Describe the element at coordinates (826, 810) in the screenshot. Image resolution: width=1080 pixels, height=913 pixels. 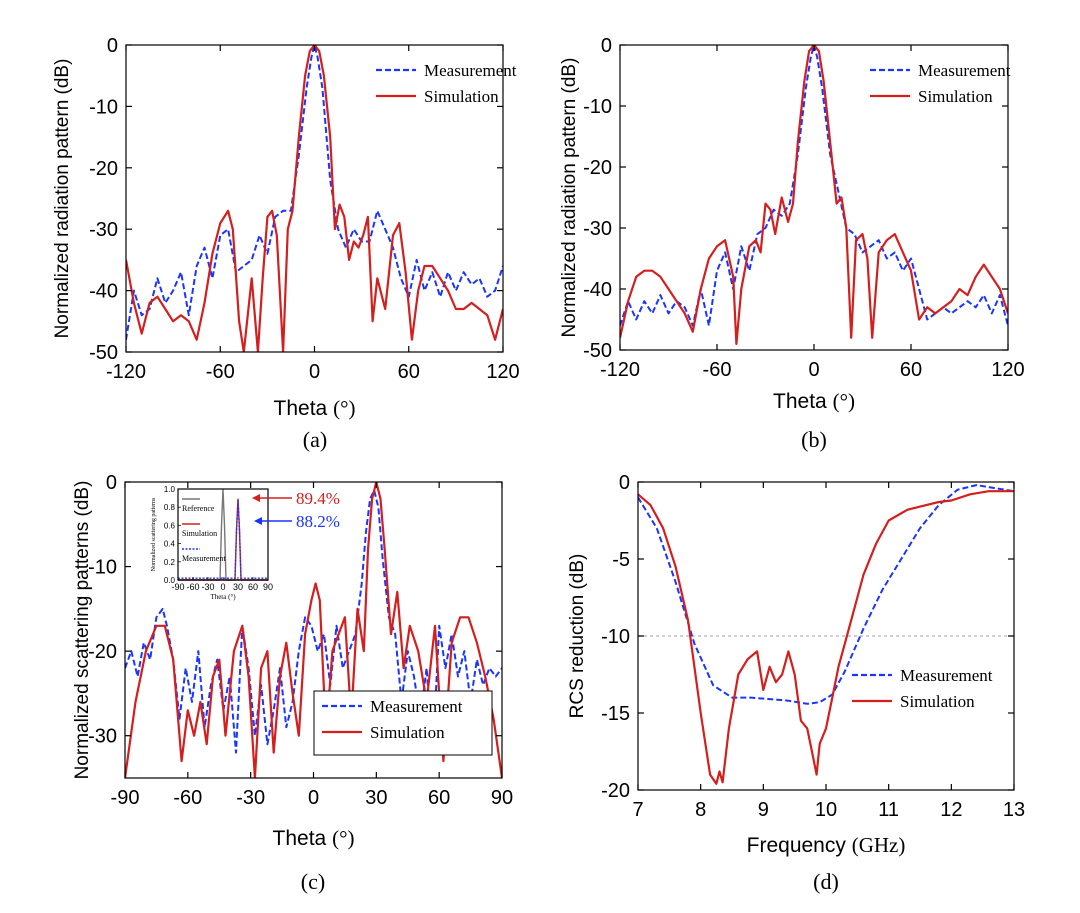
I see `x-tick-label: 10` at that location.